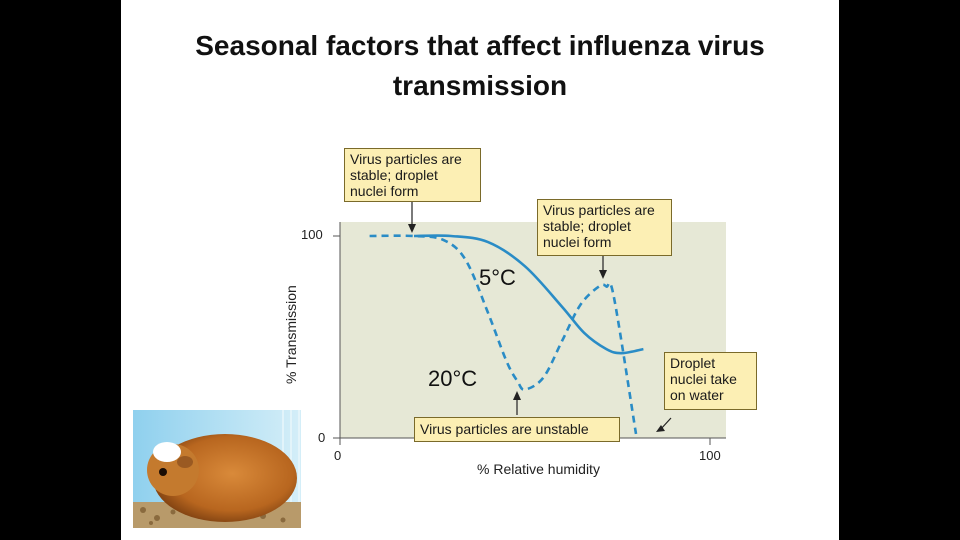 Image resolution: width=960 pixels, height=540 pixels. I want to click on slide-title-line2: transmission, so click(480, 85).